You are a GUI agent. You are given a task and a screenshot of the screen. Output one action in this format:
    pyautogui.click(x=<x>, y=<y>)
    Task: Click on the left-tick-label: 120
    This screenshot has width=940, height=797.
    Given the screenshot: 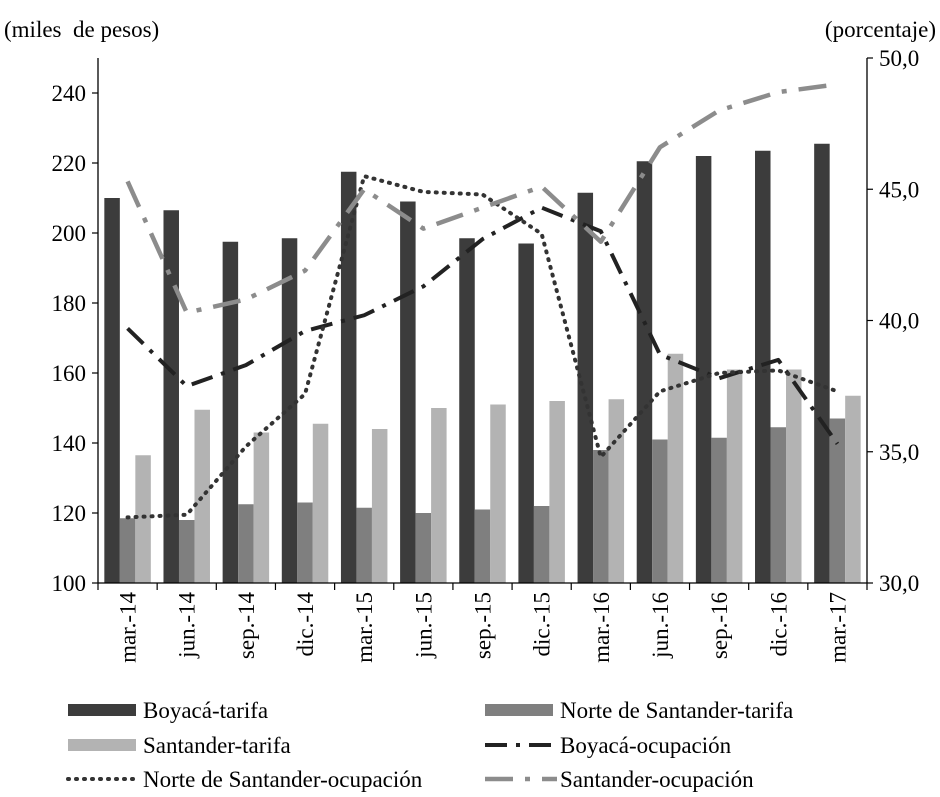 What is the action you would take?
    pyautogui.click(x=69, y=513)
    